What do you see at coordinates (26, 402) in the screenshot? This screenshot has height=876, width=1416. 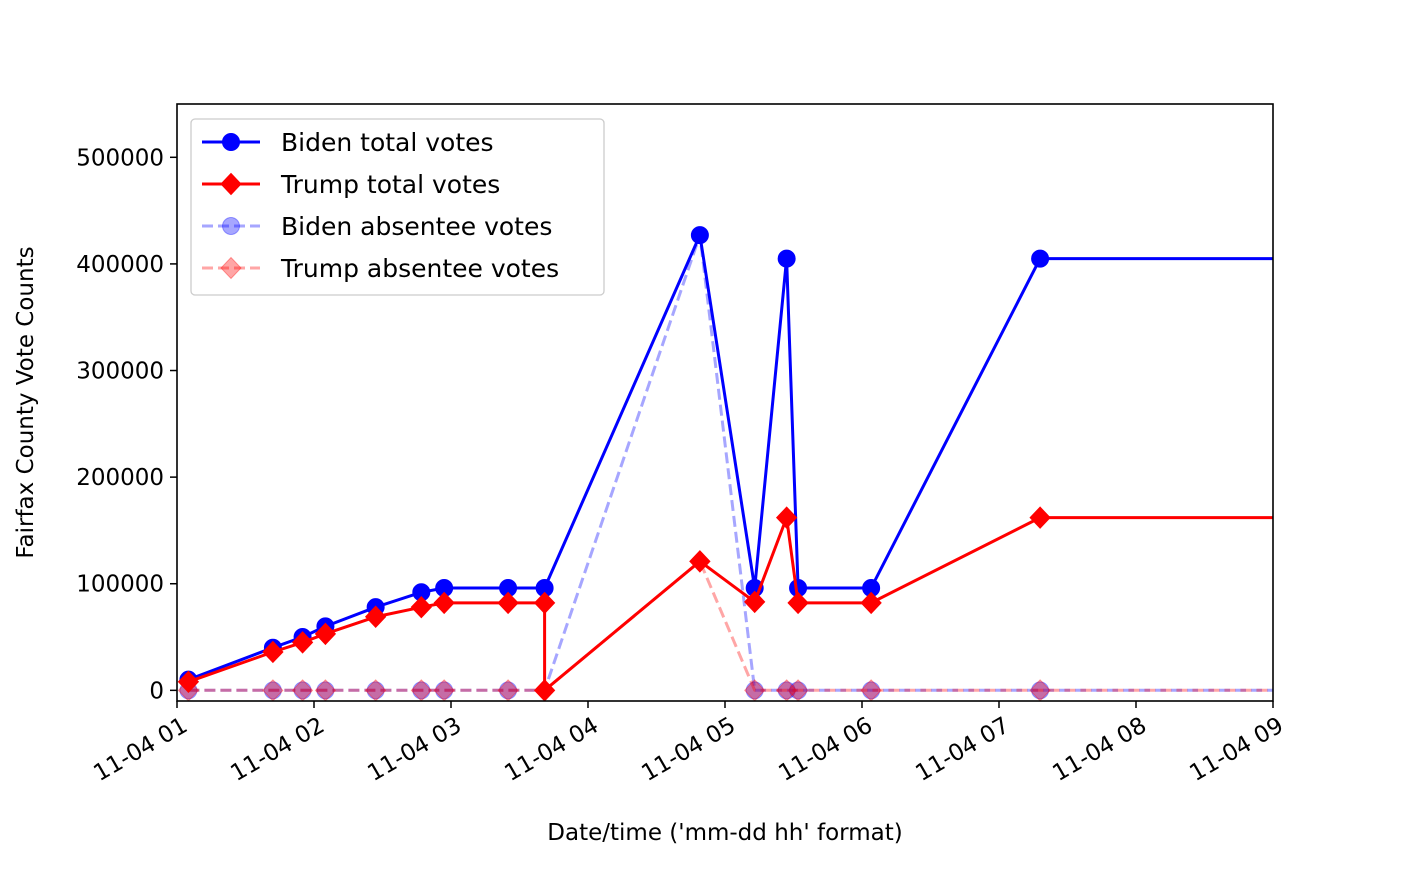 I see `y-axis-title: Fairfax County Vote Counts` at bounding box center [26, 402].